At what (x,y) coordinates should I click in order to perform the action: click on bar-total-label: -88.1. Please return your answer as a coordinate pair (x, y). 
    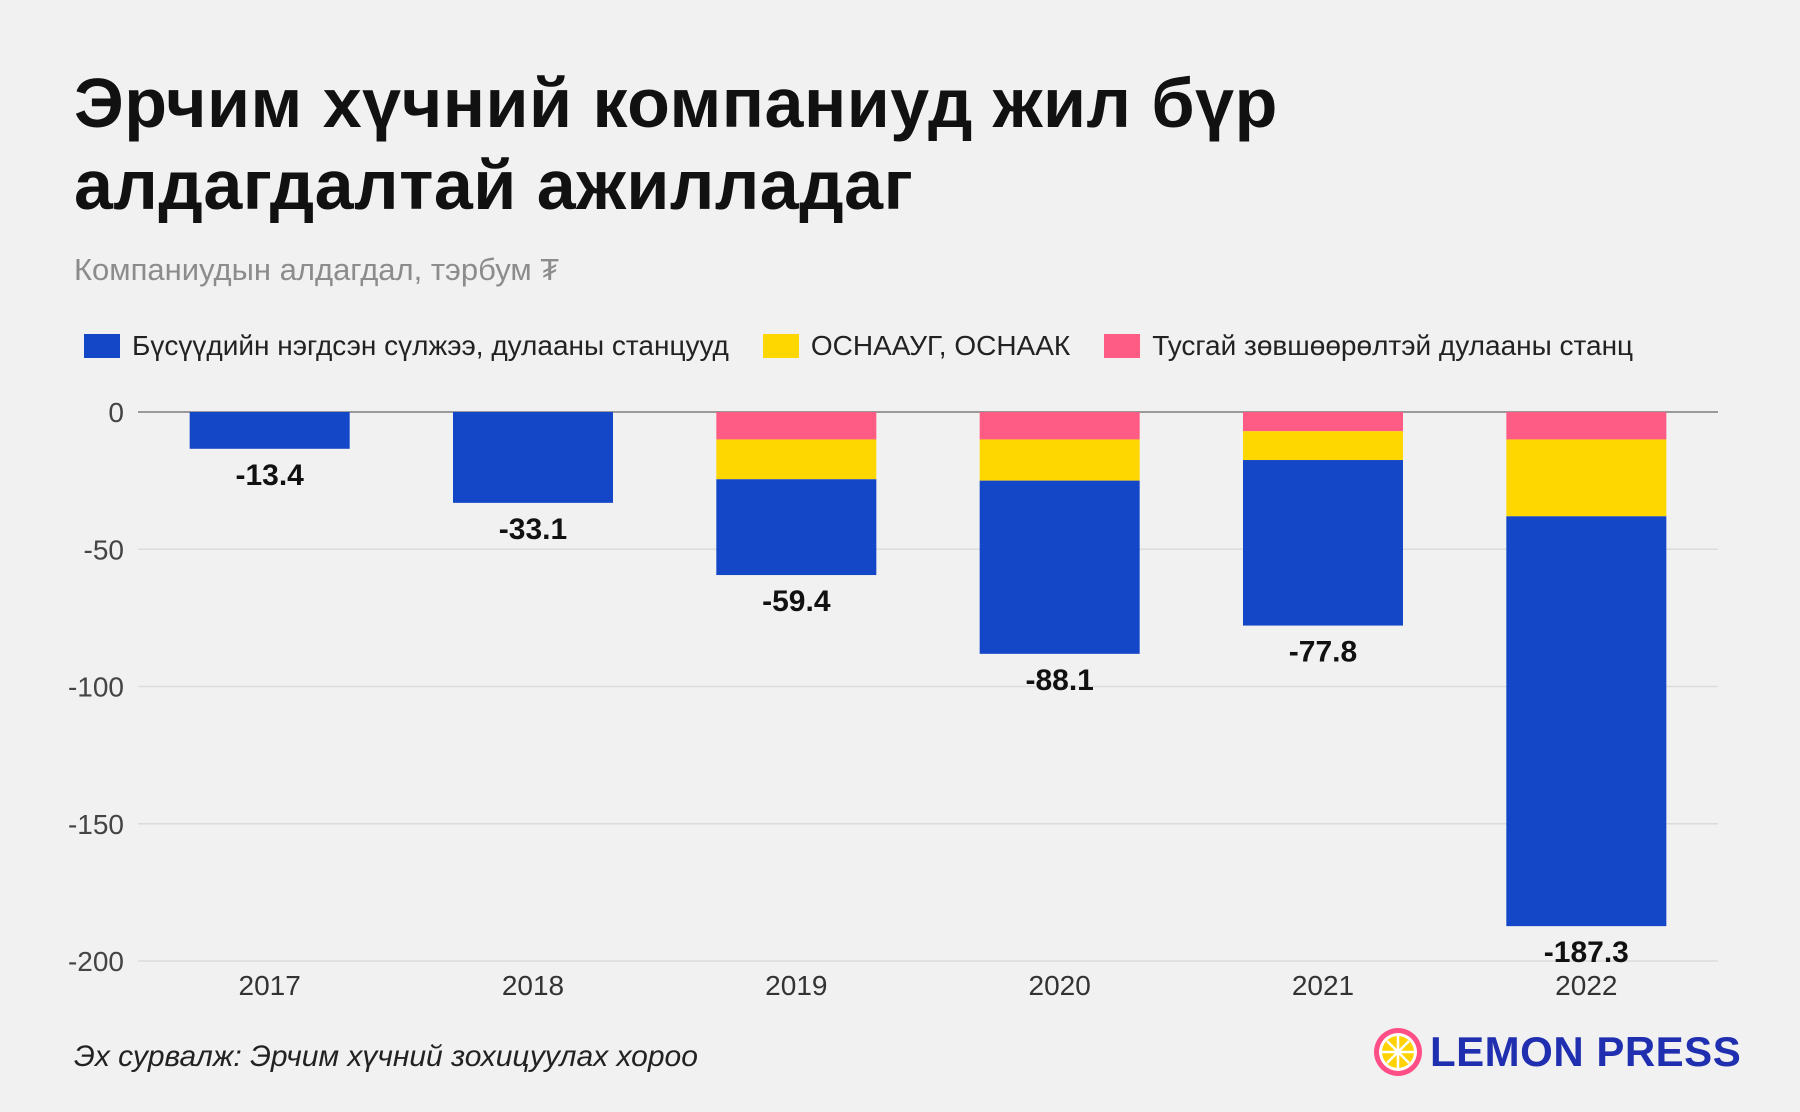
    Looking at the image, I should click on (1059, 680).